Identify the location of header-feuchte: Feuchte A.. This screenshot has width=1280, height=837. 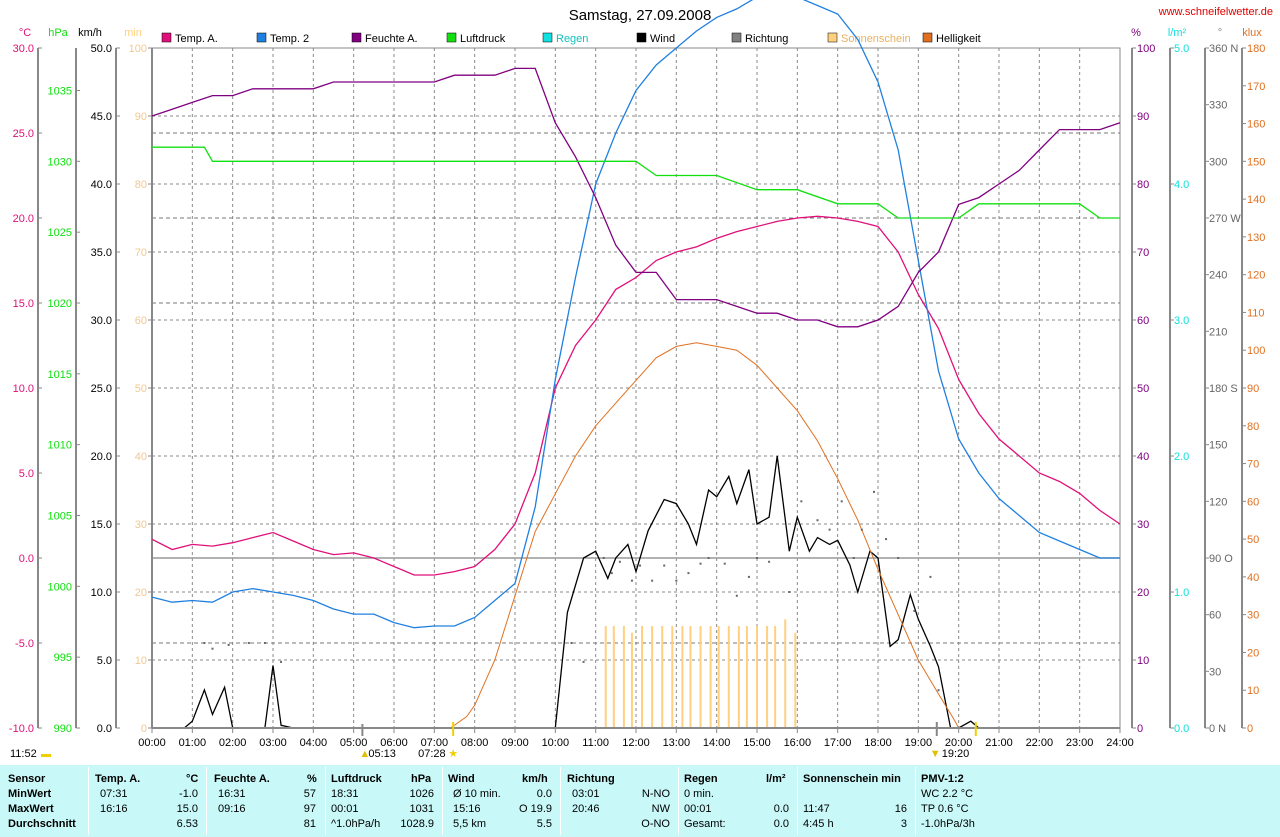
(242, 779).